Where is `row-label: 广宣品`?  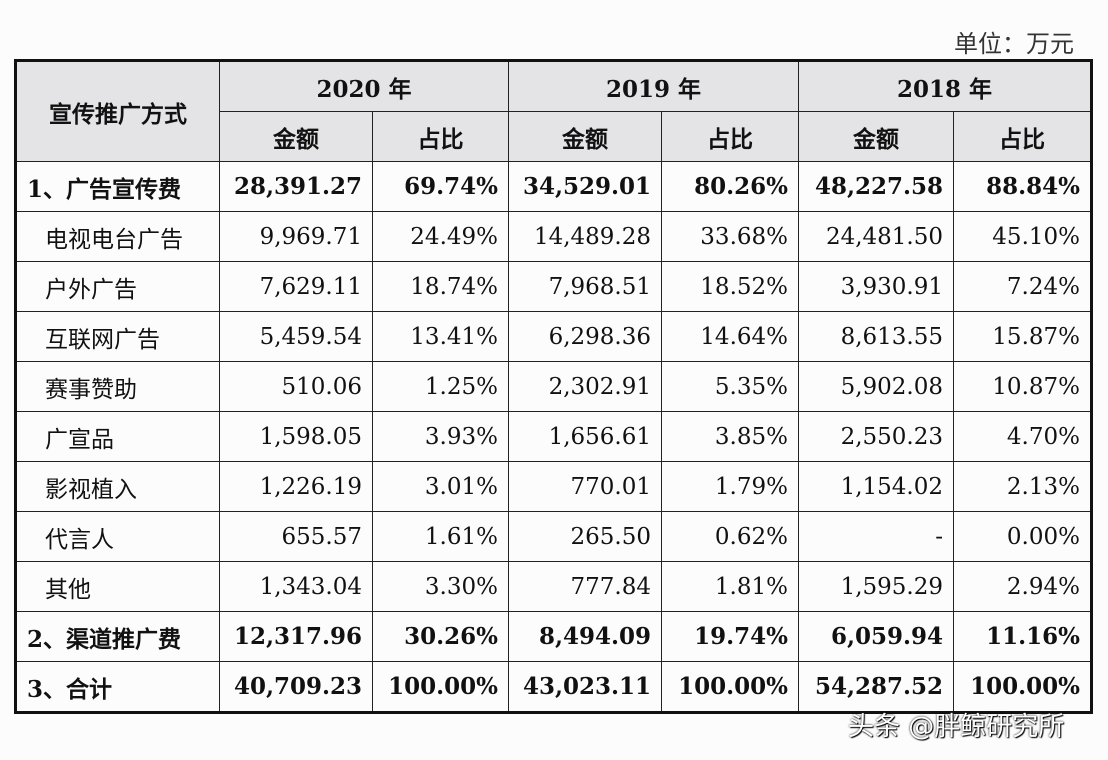 row-label: 广宣品 is located at coordinates (117, 436).